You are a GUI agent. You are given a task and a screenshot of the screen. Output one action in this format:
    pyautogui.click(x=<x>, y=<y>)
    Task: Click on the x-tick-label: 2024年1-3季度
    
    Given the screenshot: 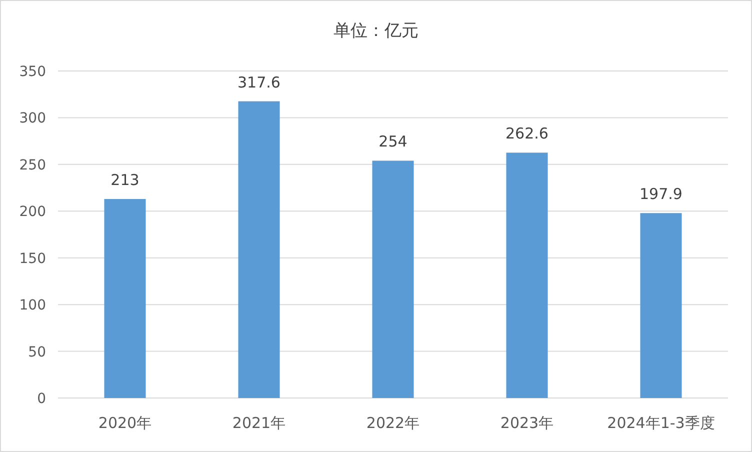 What is the action you would take?
    pyautogui.click(x=661, y=423)
    